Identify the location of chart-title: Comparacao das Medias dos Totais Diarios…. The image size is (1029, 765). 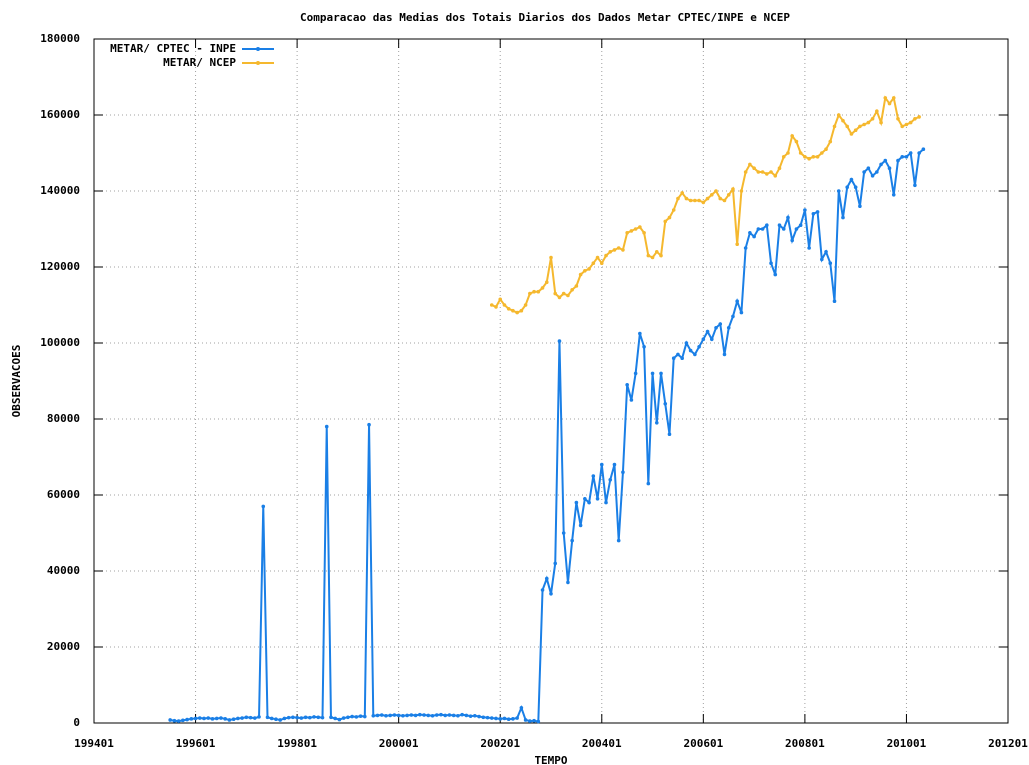
(545, 17).